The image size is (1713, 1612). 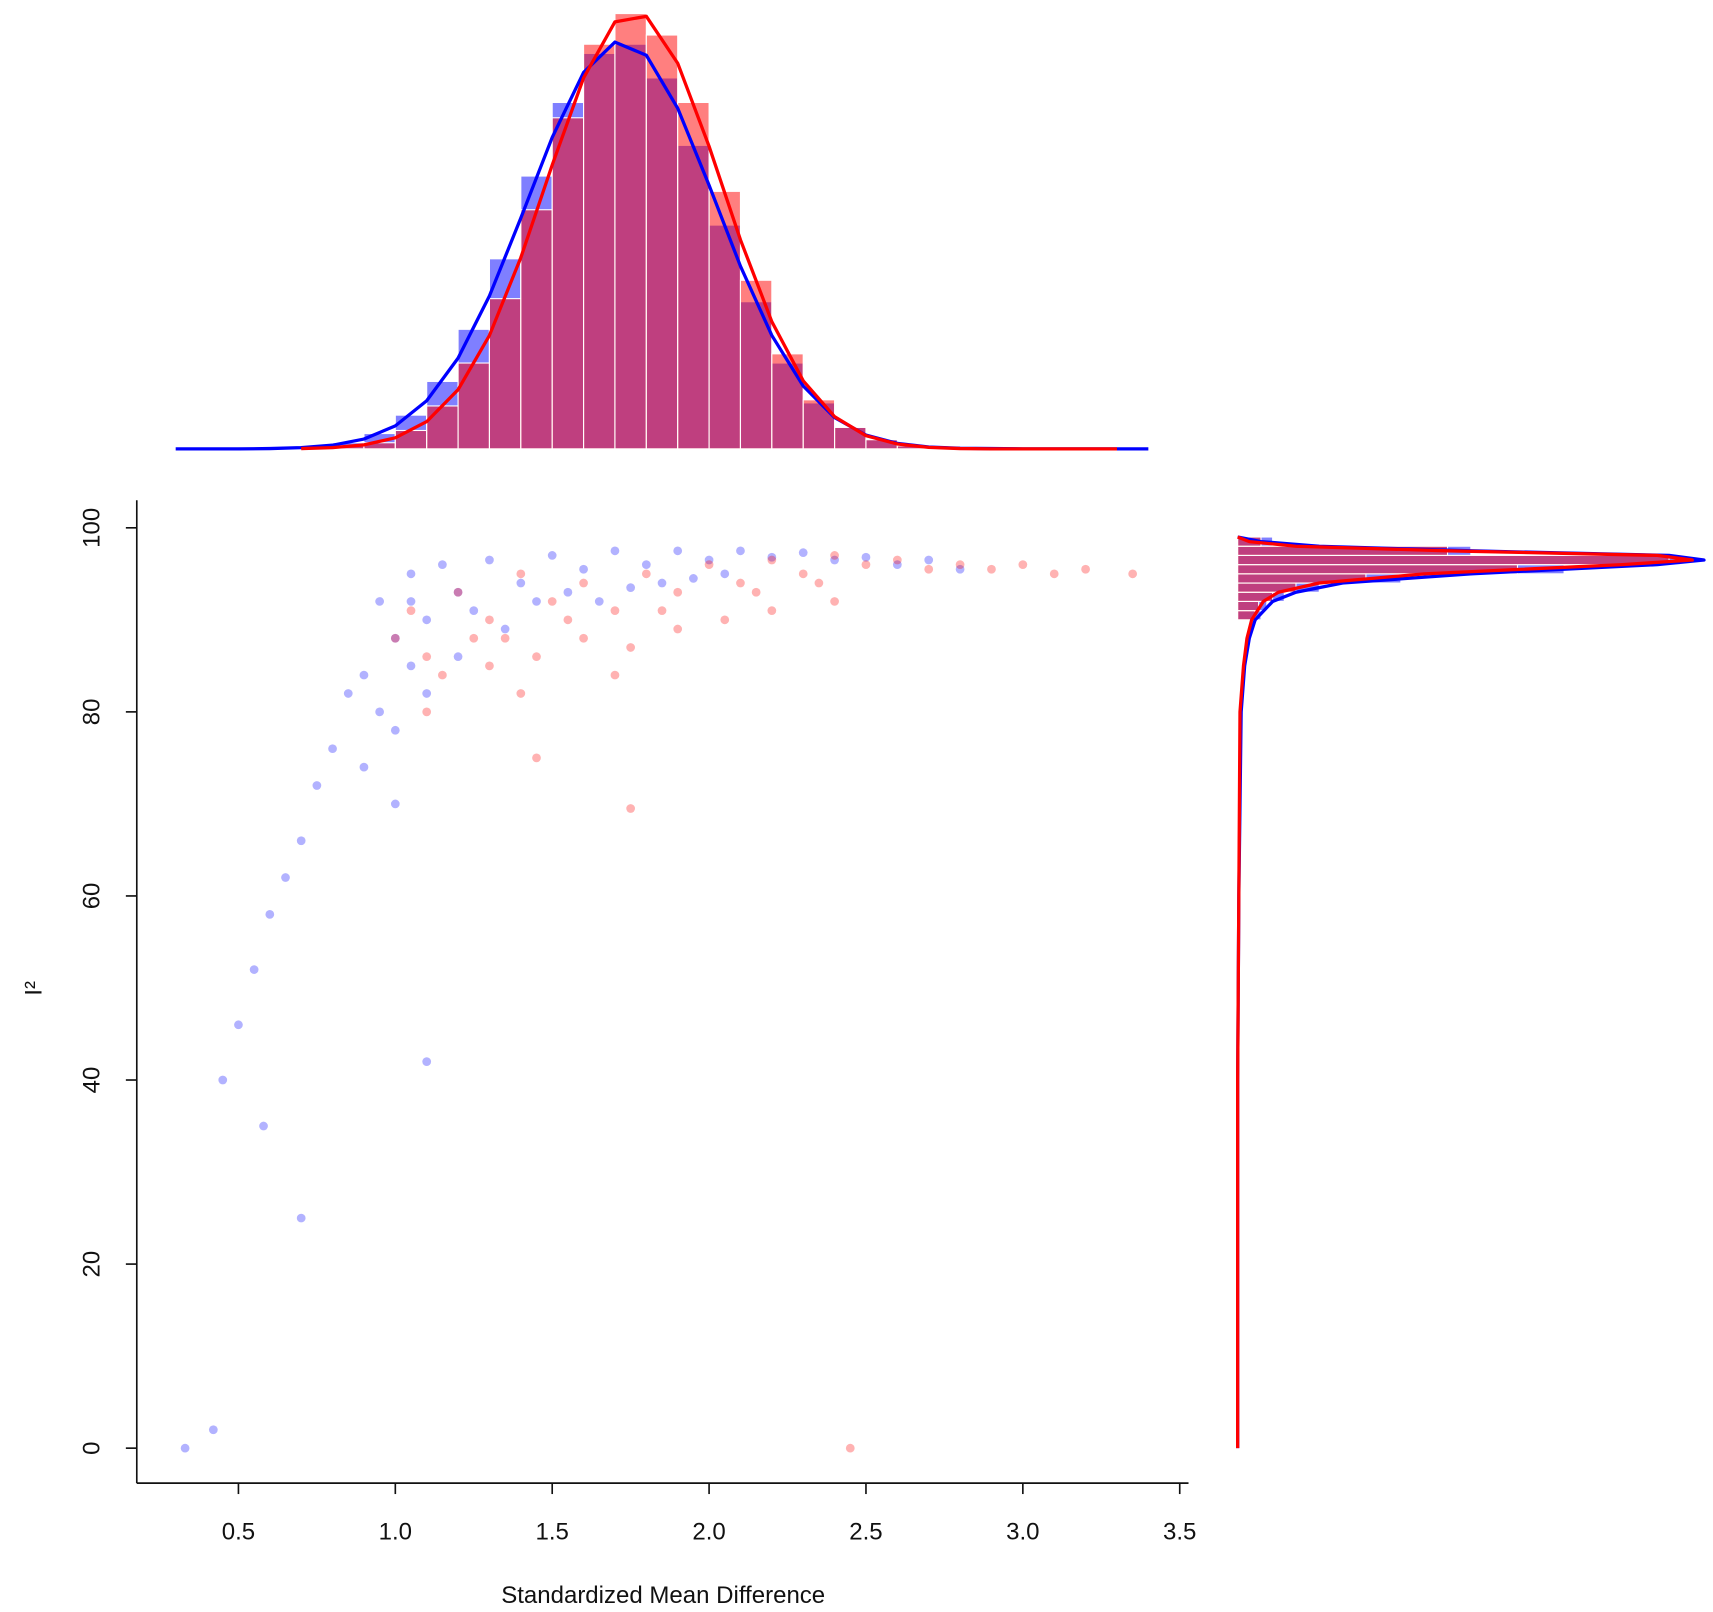 What do you see at coordinates (91, 896) in the screenshot?
I see `y-tick-label: 60` at bounding box center [91, 896].